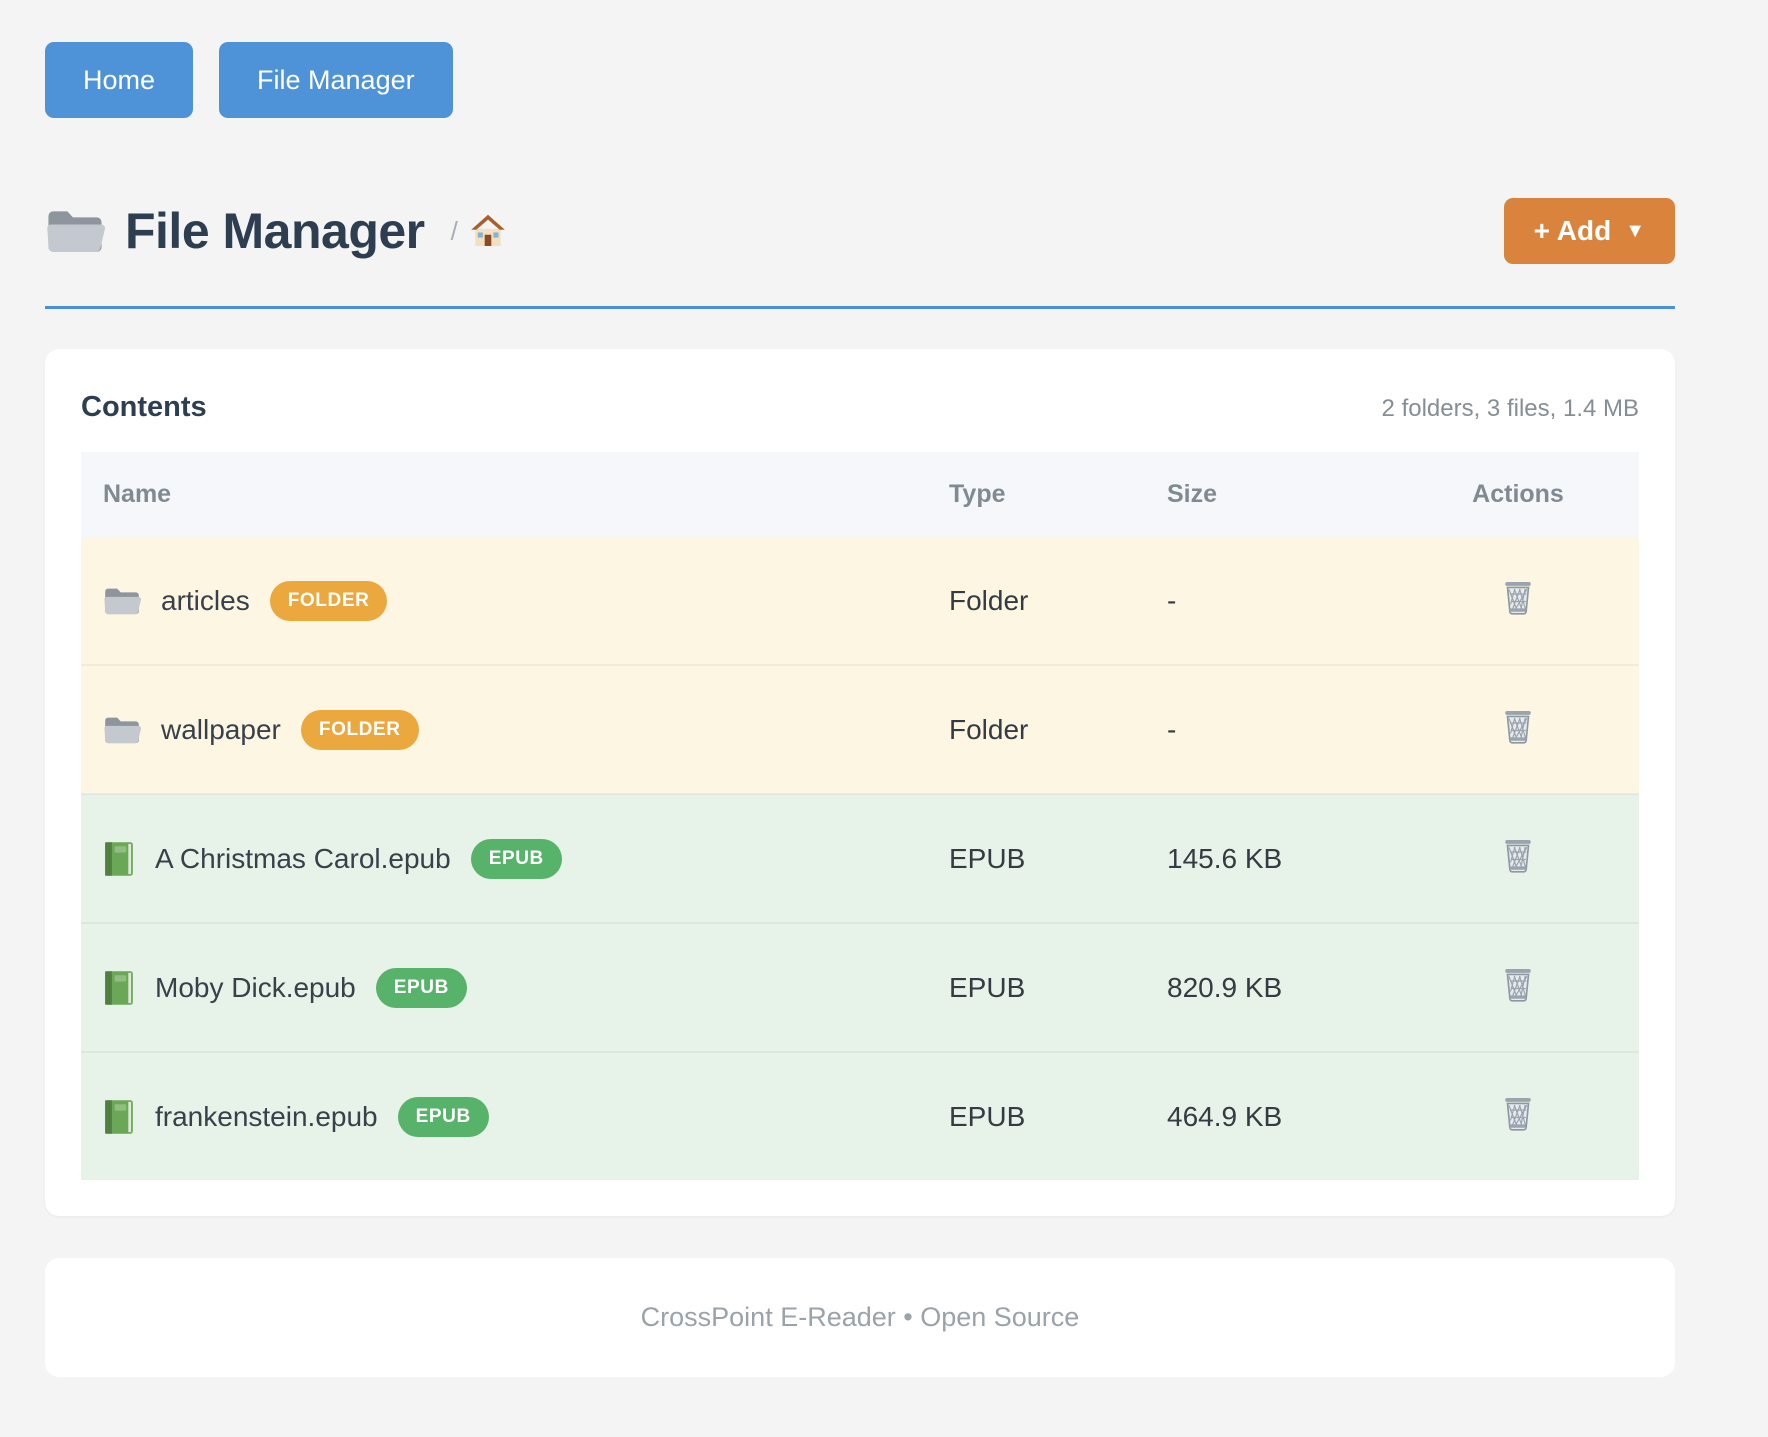 This screenshot has width=1768, height=1437. What do you see at coordinates (119, 80) in the screenshot?
I see `home-button: Home` at bounding box center [119, 80].